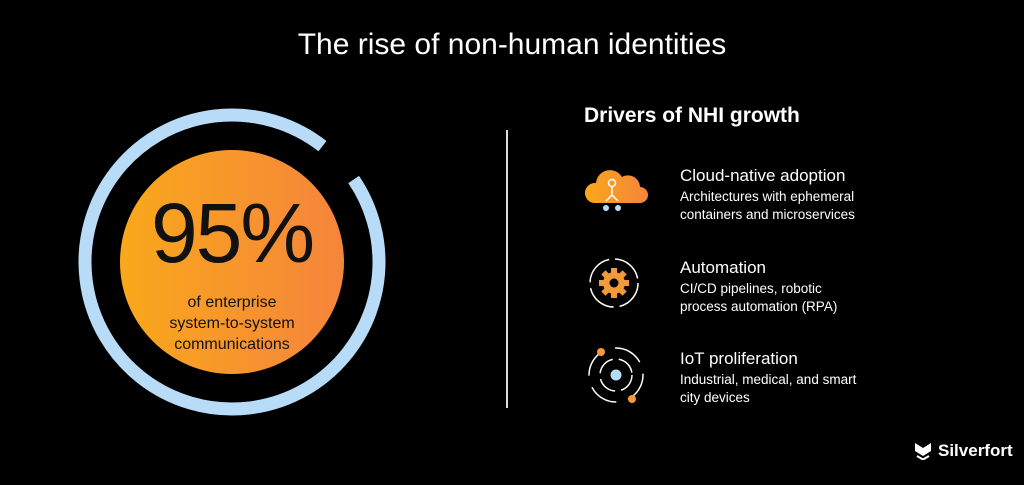  I want to click on driver-desc: Architectures with ephemeral, so click(767, 196).